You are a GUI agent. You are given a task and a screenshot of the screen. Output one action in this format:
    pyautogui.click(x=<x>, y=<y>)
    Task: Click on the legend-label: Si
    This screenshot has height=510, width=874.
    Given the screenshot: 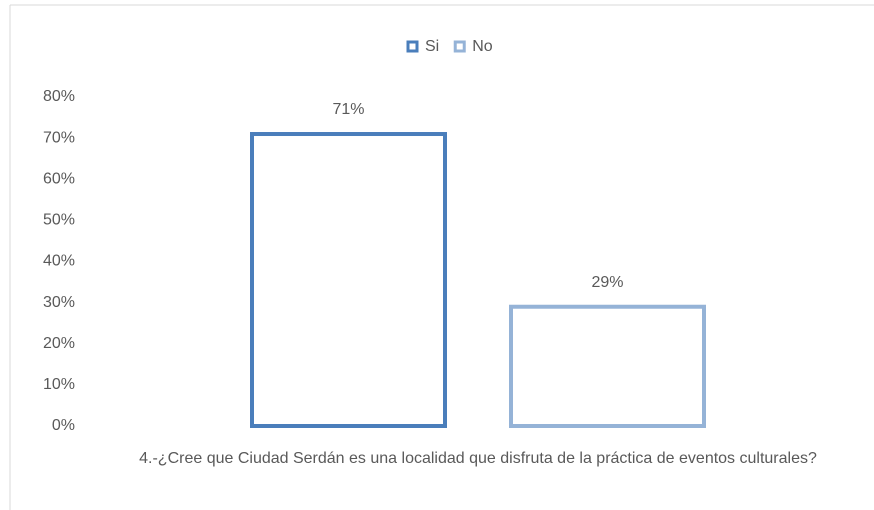 What is the action you would take?
    pyautogui.click(x=432, y=46)
    